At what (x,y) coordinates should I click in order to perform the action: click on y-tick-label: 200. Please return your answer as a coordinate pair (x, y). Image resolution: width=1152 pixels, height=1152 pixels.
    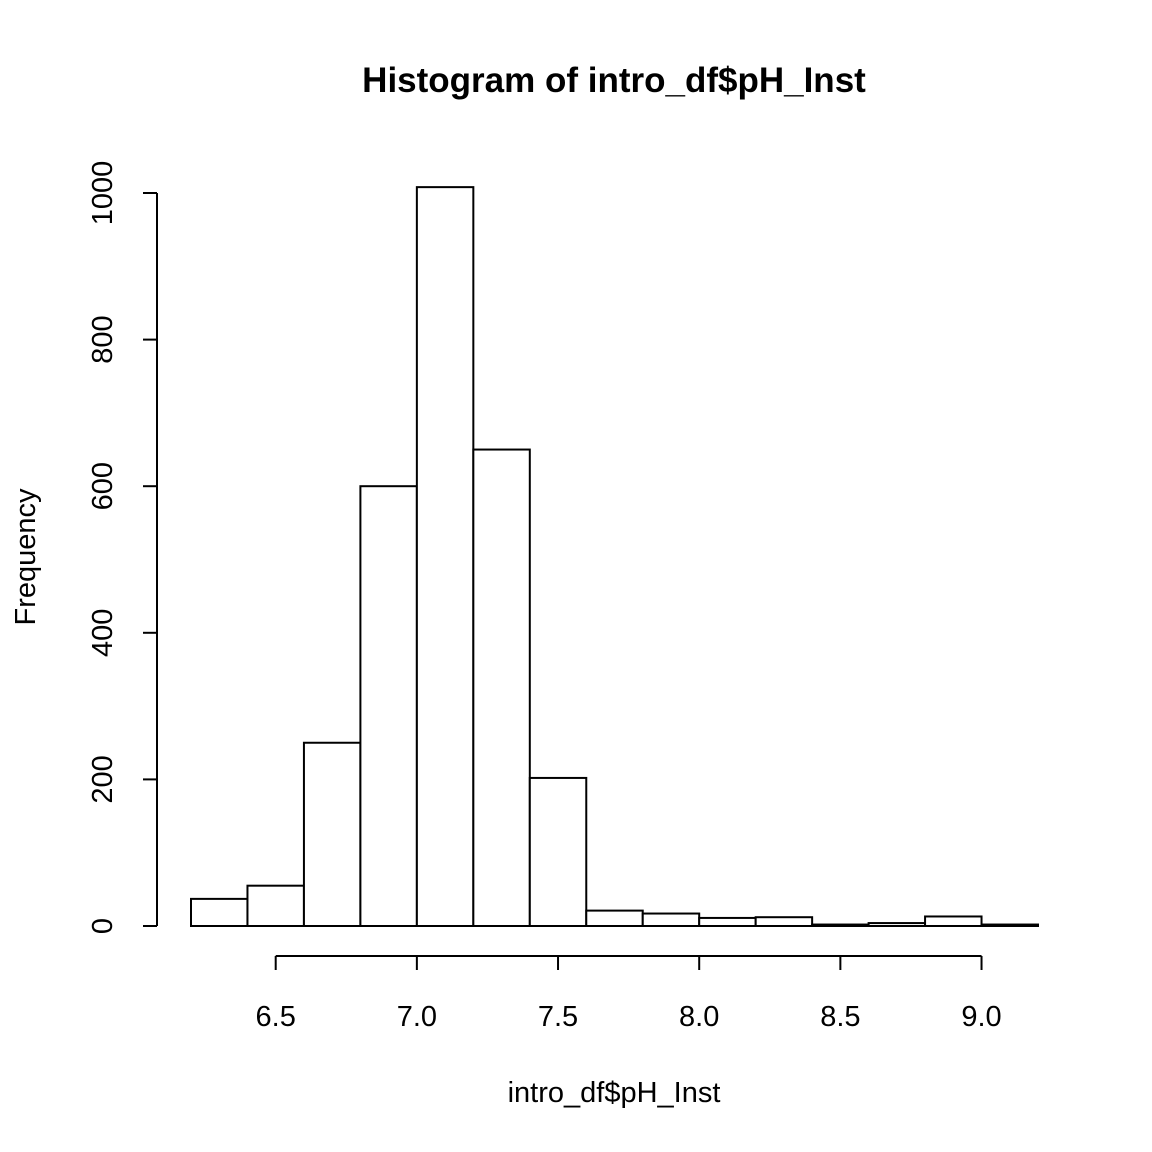
    Looking at the image, I should click on (103, 779).